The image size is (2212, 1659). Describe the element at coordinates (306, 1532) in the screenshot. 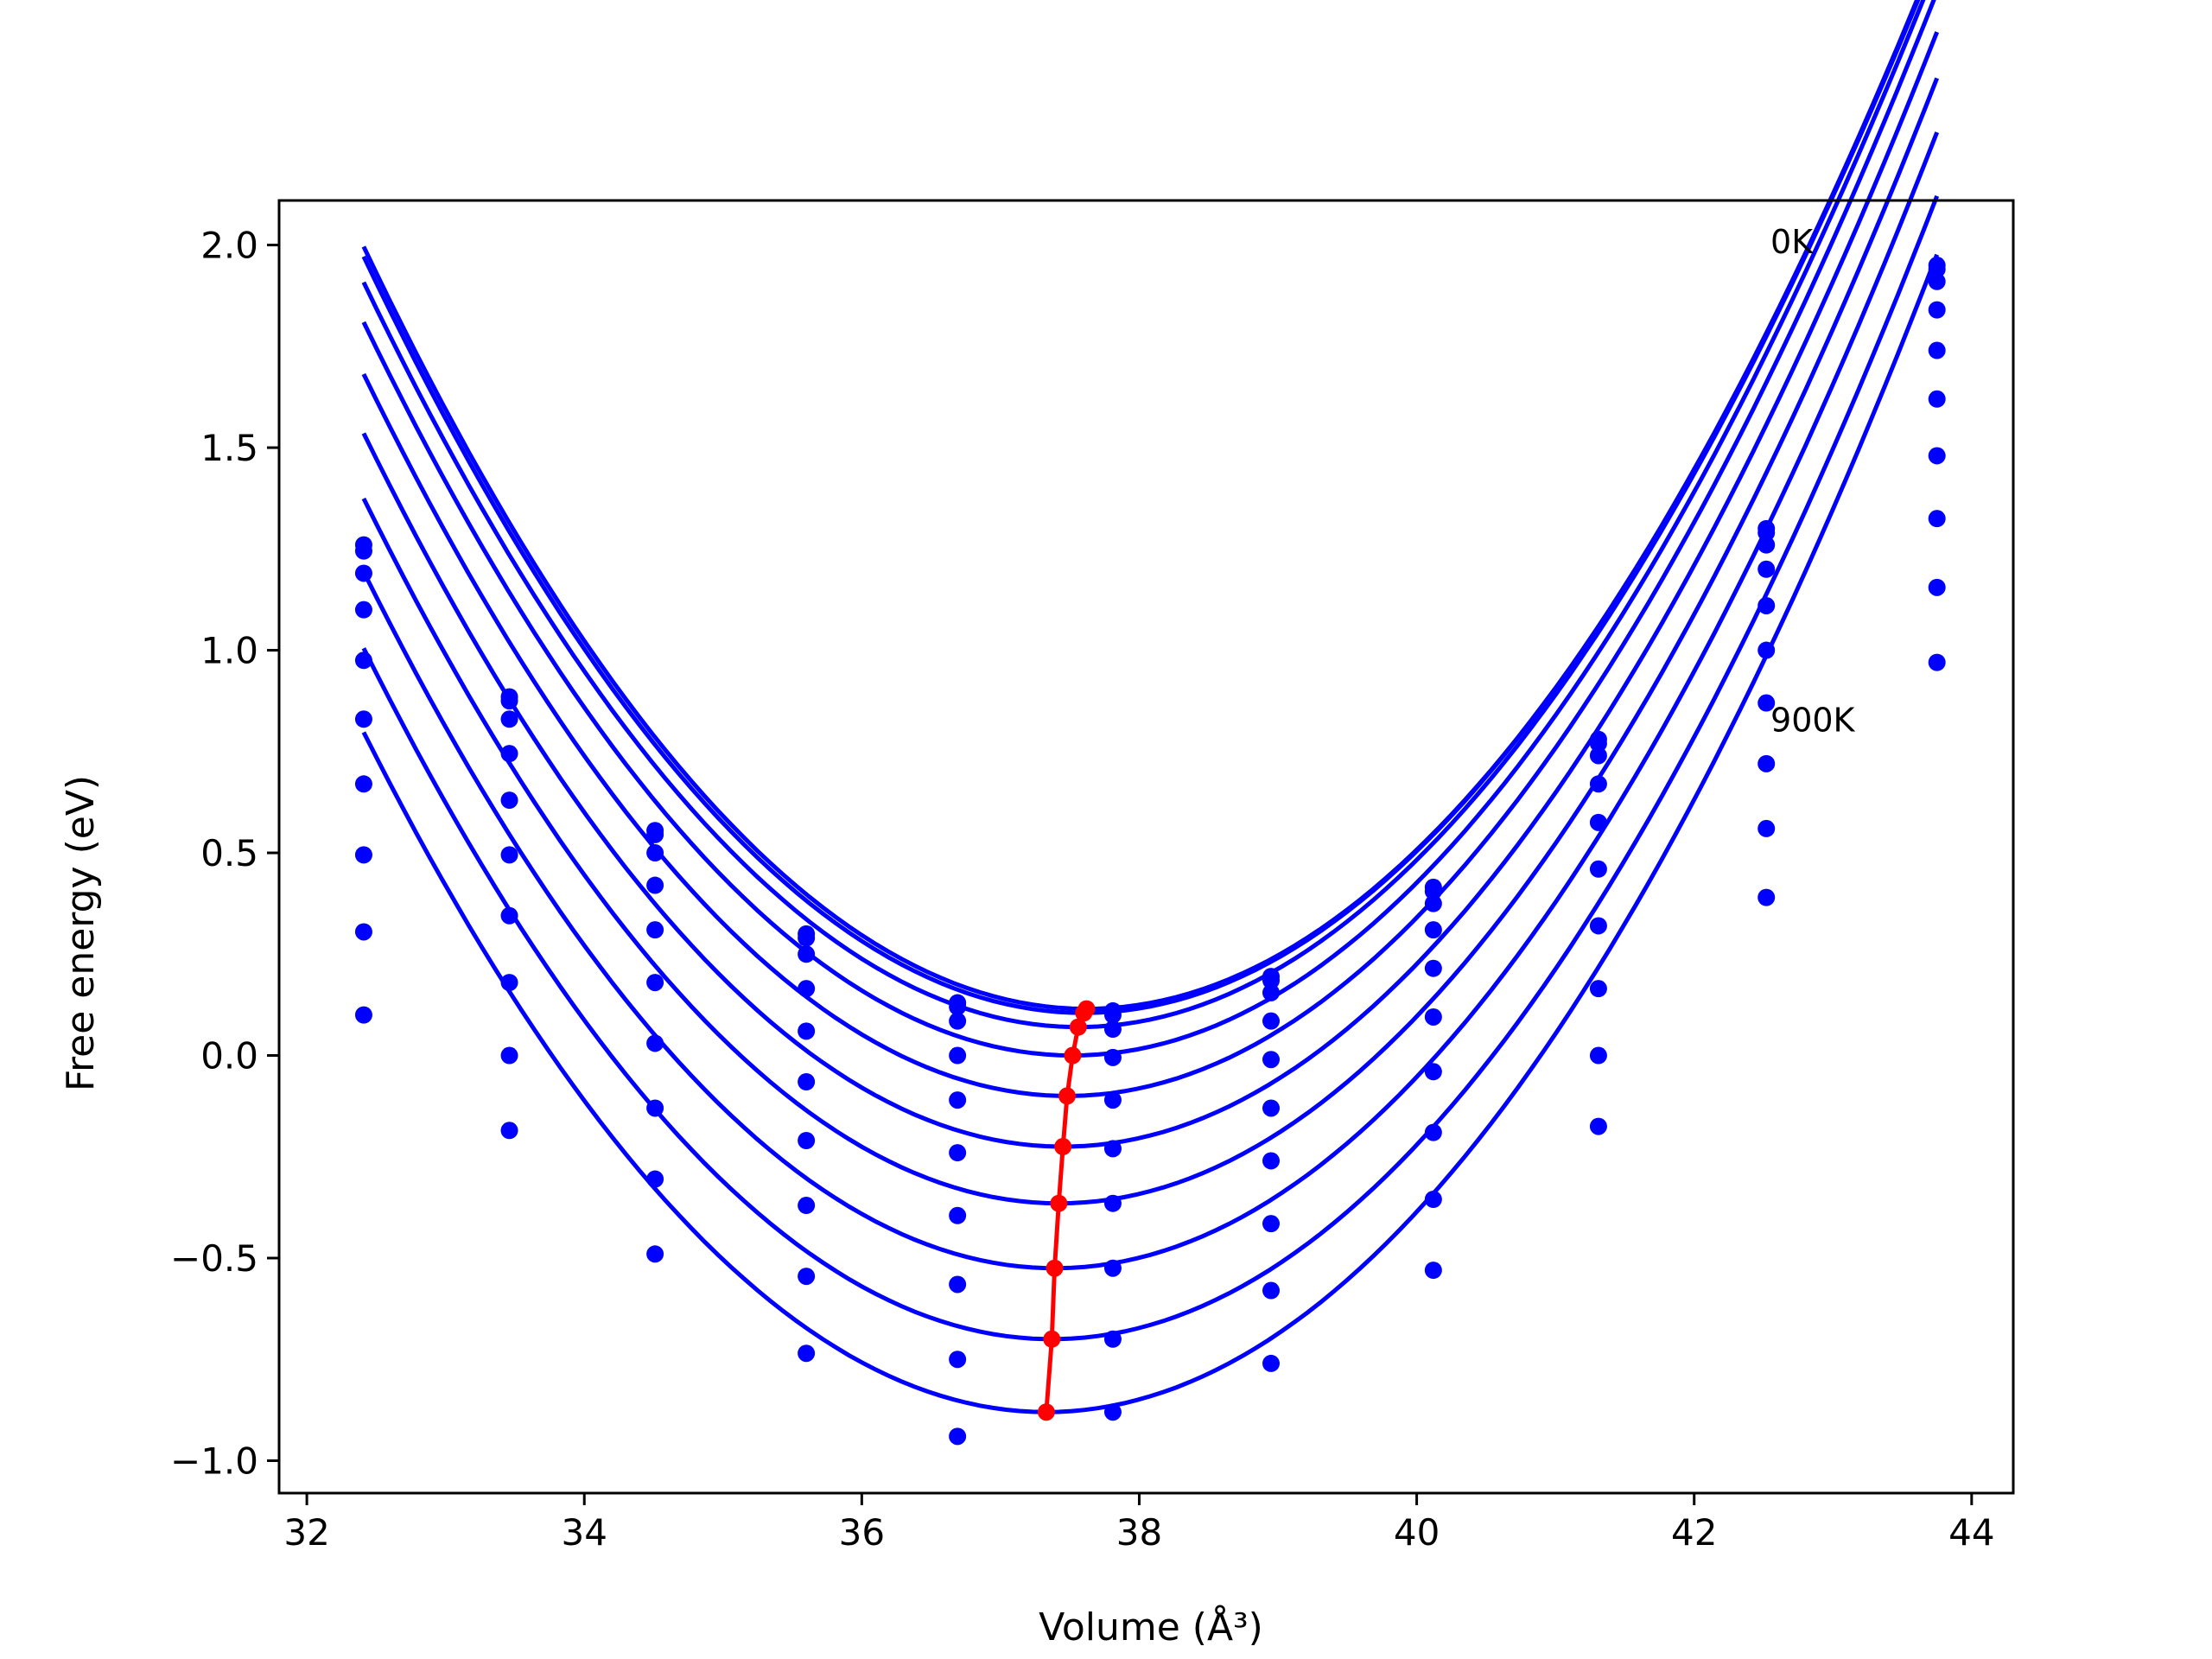

I see `x-tick-label: 32` at that location.